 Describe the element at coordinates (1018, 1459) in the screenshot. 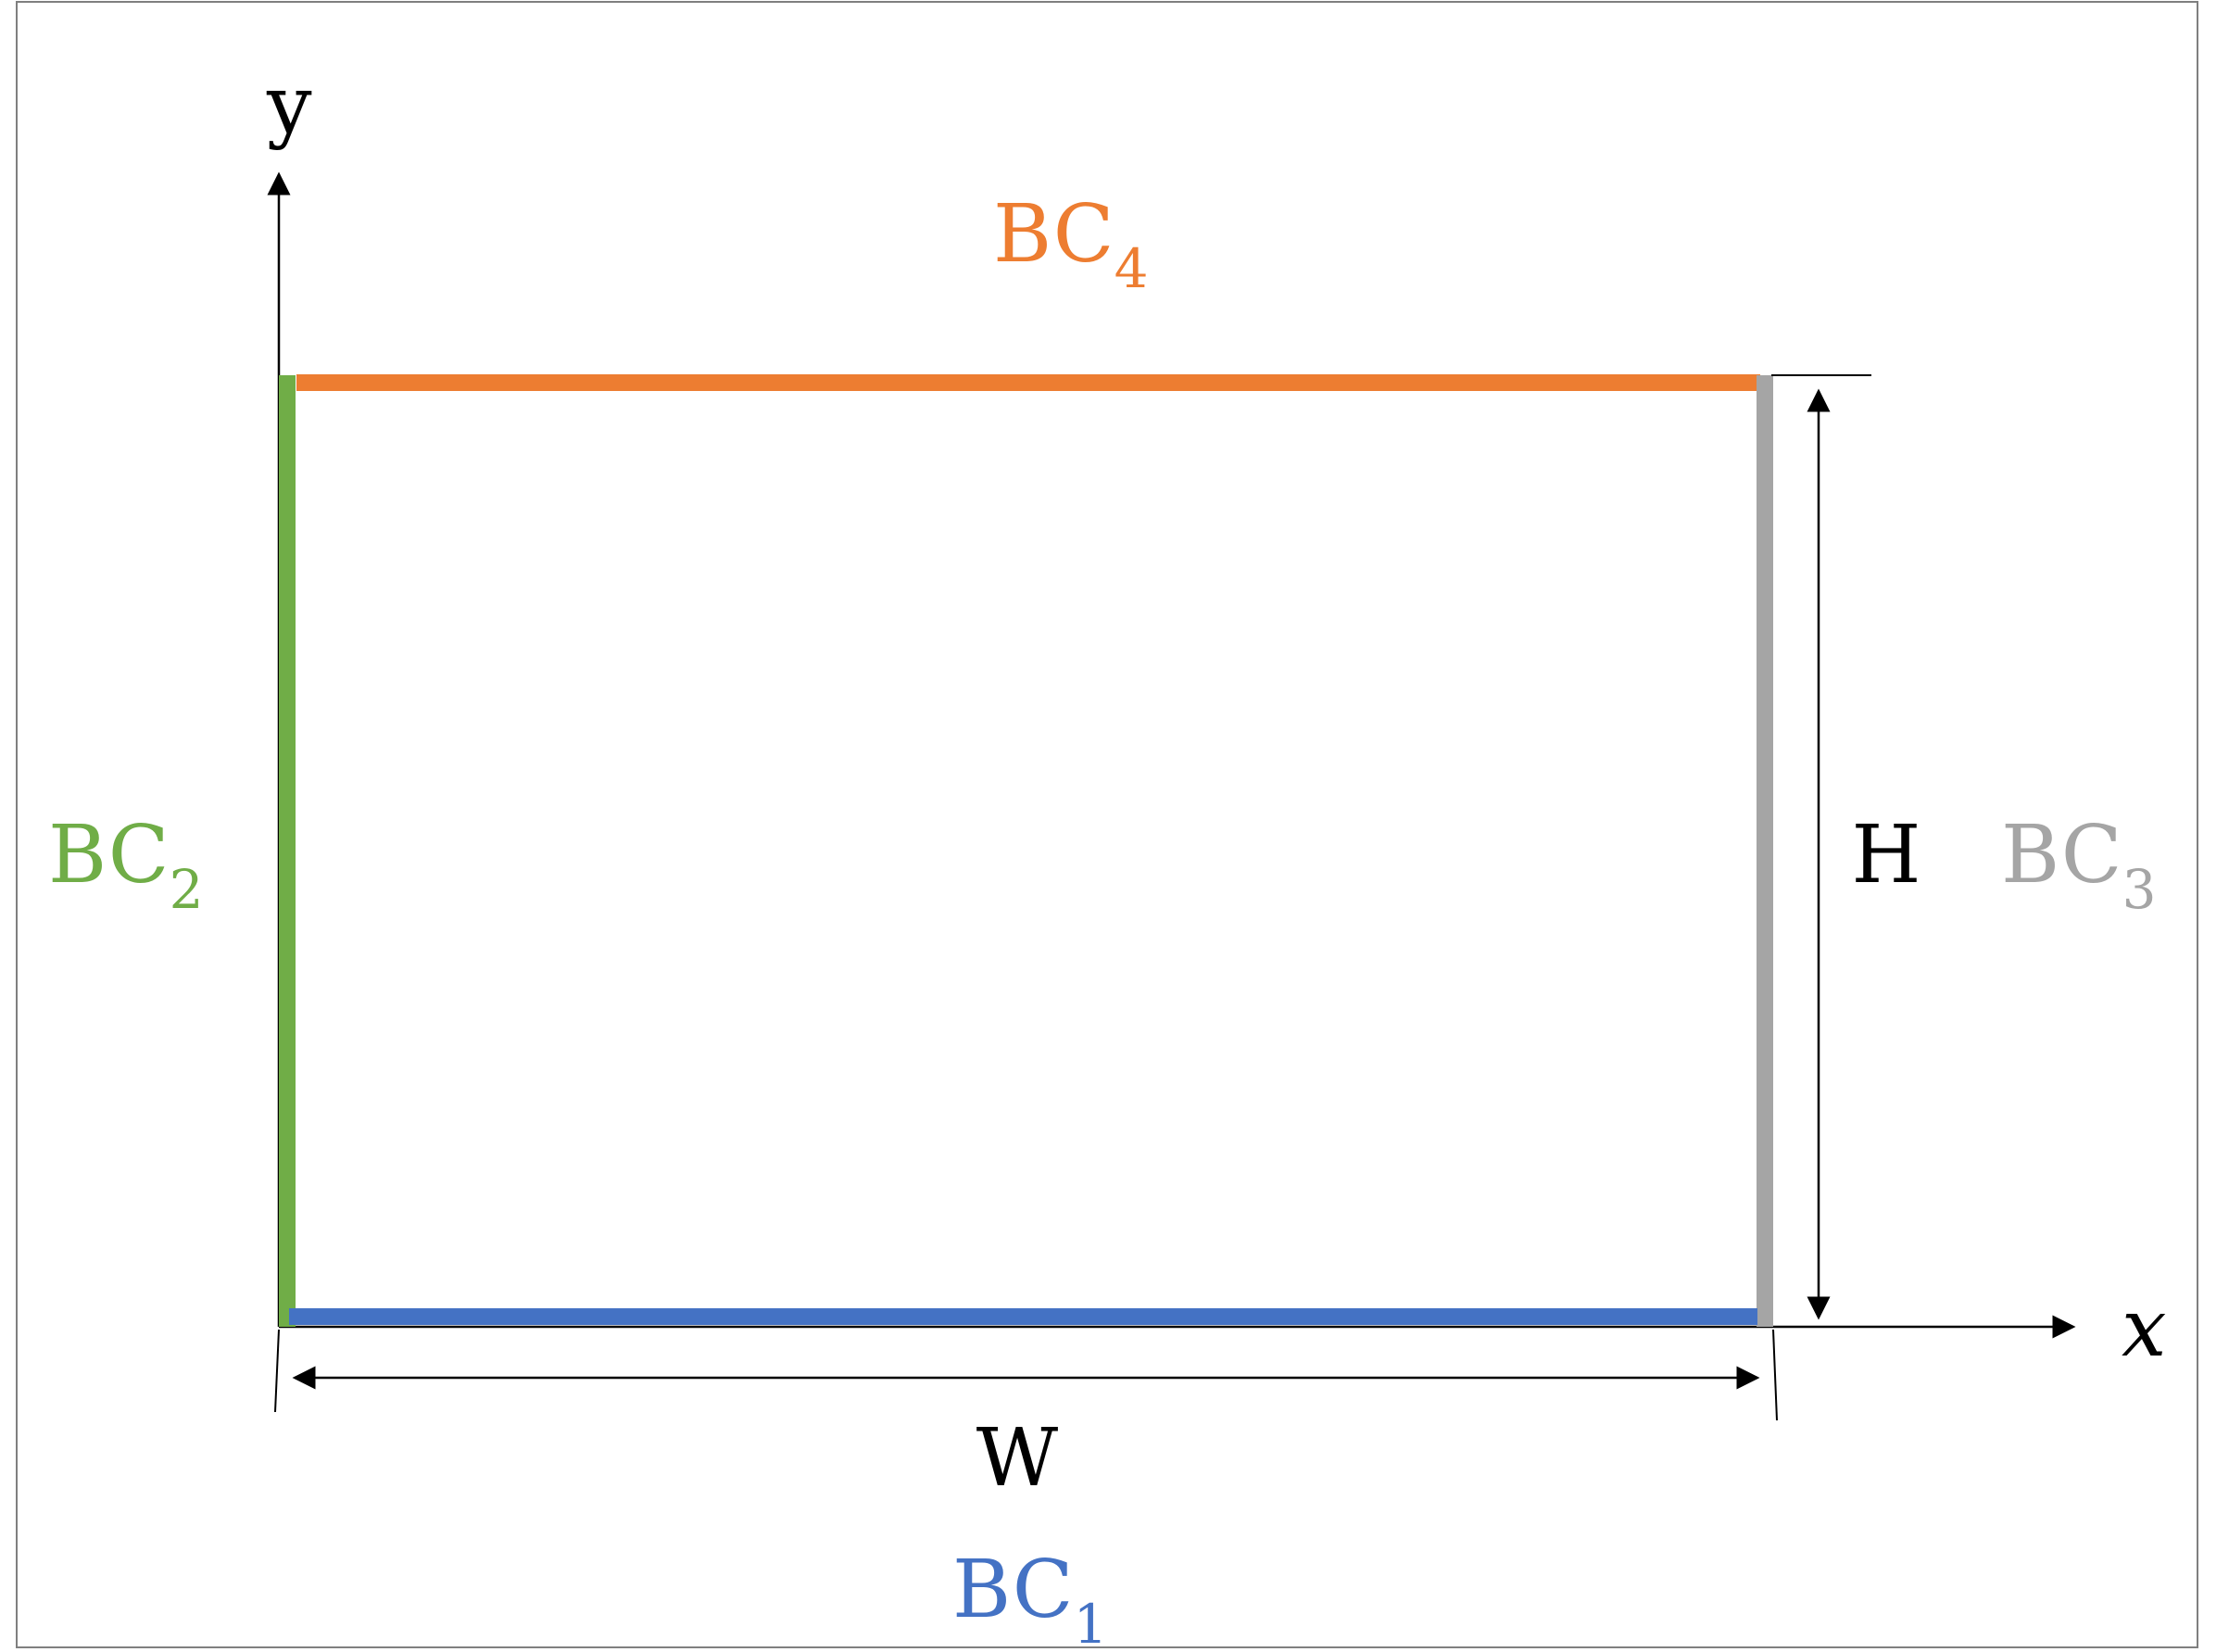

I see `width-label: W` at that location.